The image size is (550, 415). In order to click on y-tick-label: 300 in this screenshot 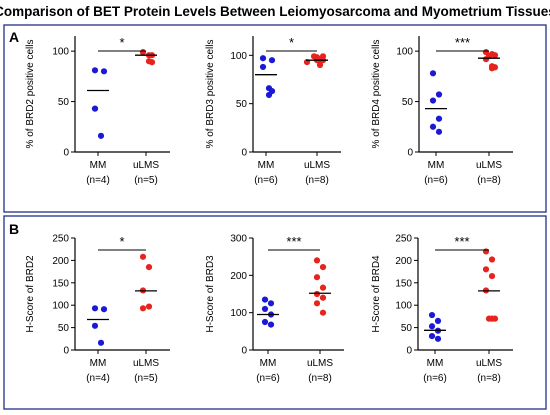, I will do `click(238, 239)`.